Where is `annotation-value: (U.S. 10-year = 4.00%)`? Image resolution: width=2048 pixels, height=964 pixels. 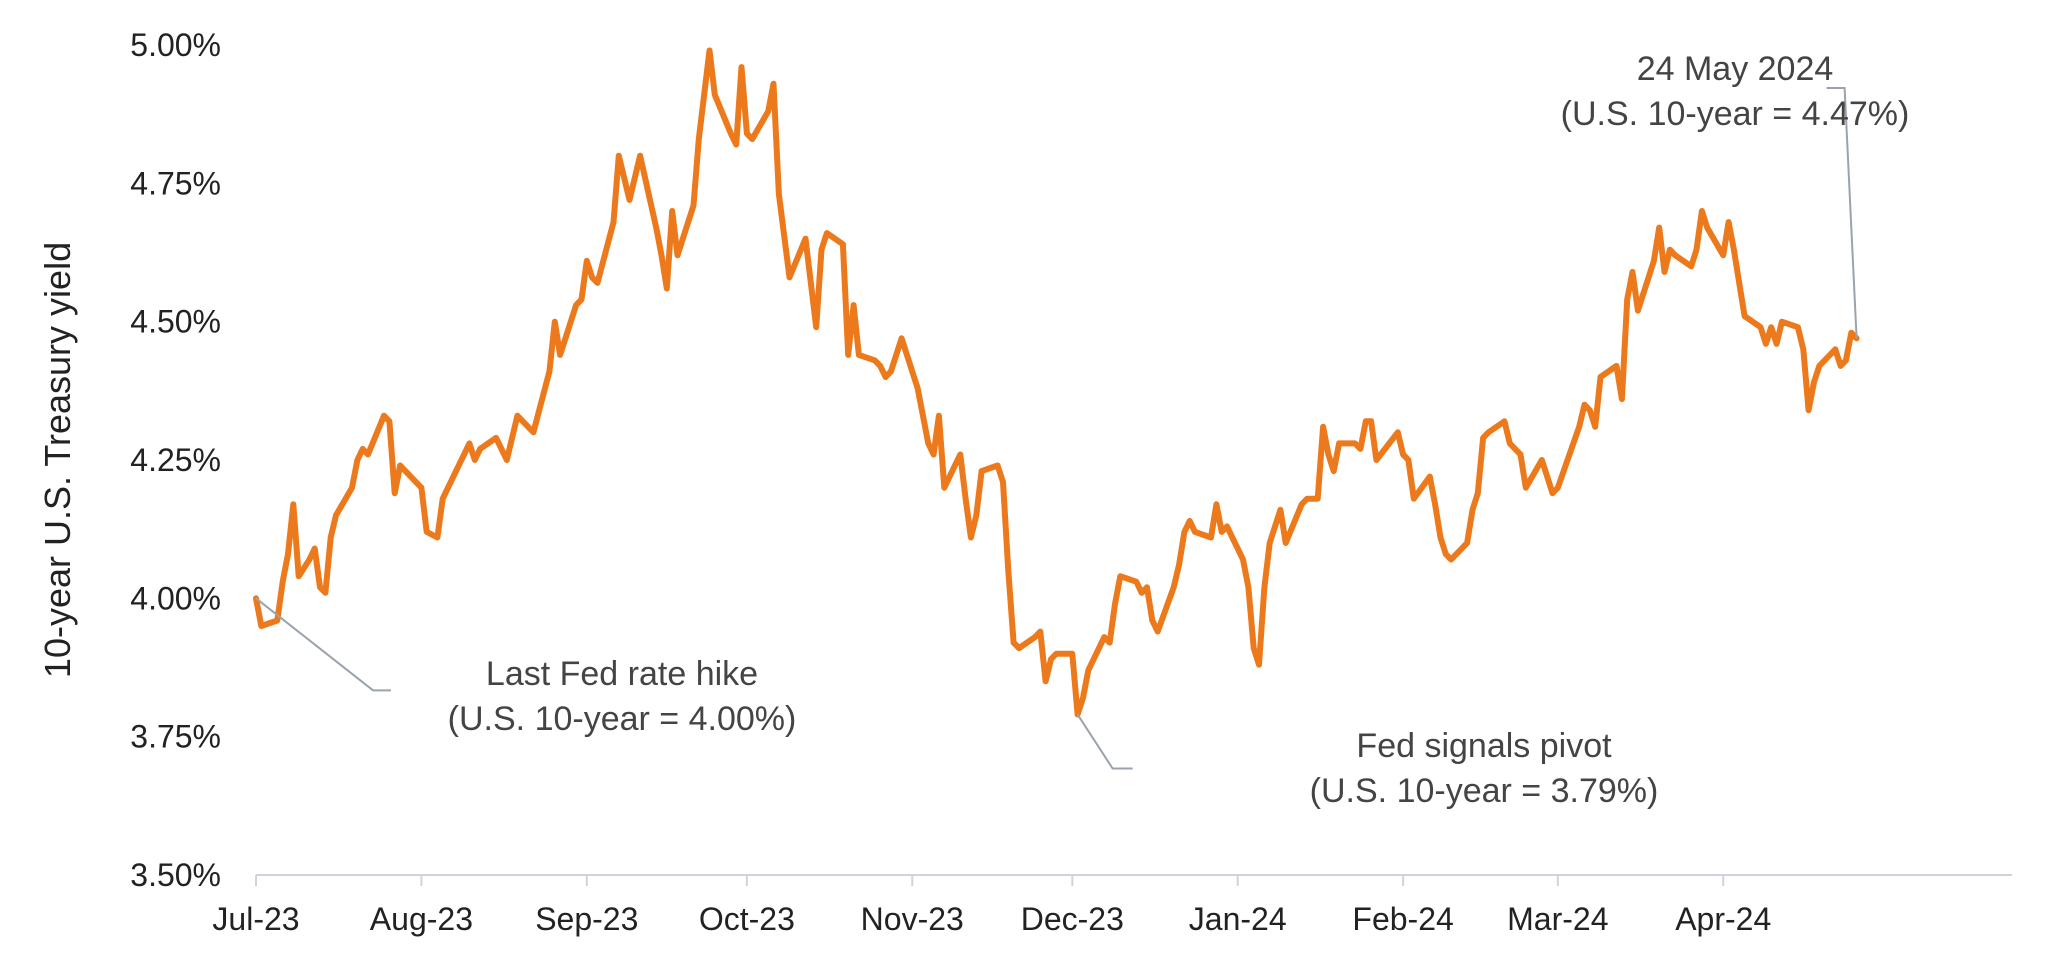 annotation-value: (U.S. 10-year = 4.00%) is located at coordinates (622, 719).